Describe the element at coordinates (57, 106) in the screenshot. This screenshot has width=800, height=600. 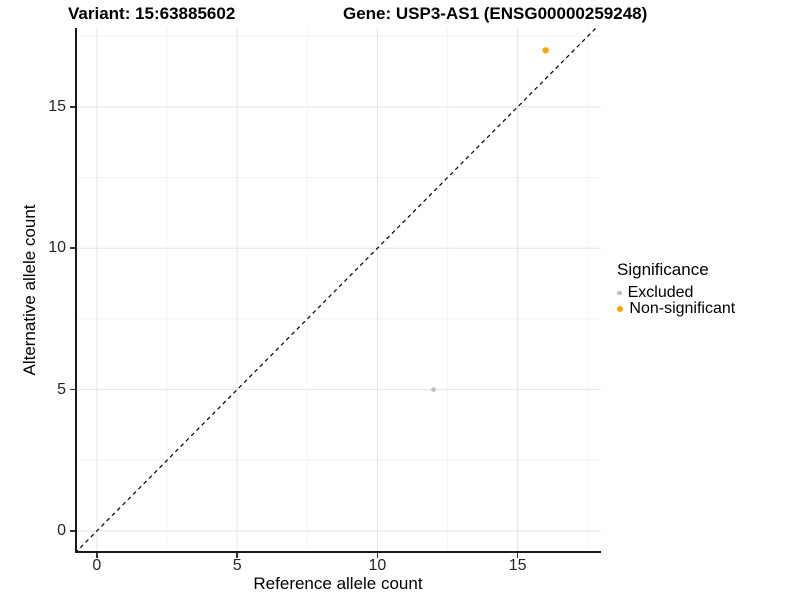
I see `y-tick-label: 15` at that location.